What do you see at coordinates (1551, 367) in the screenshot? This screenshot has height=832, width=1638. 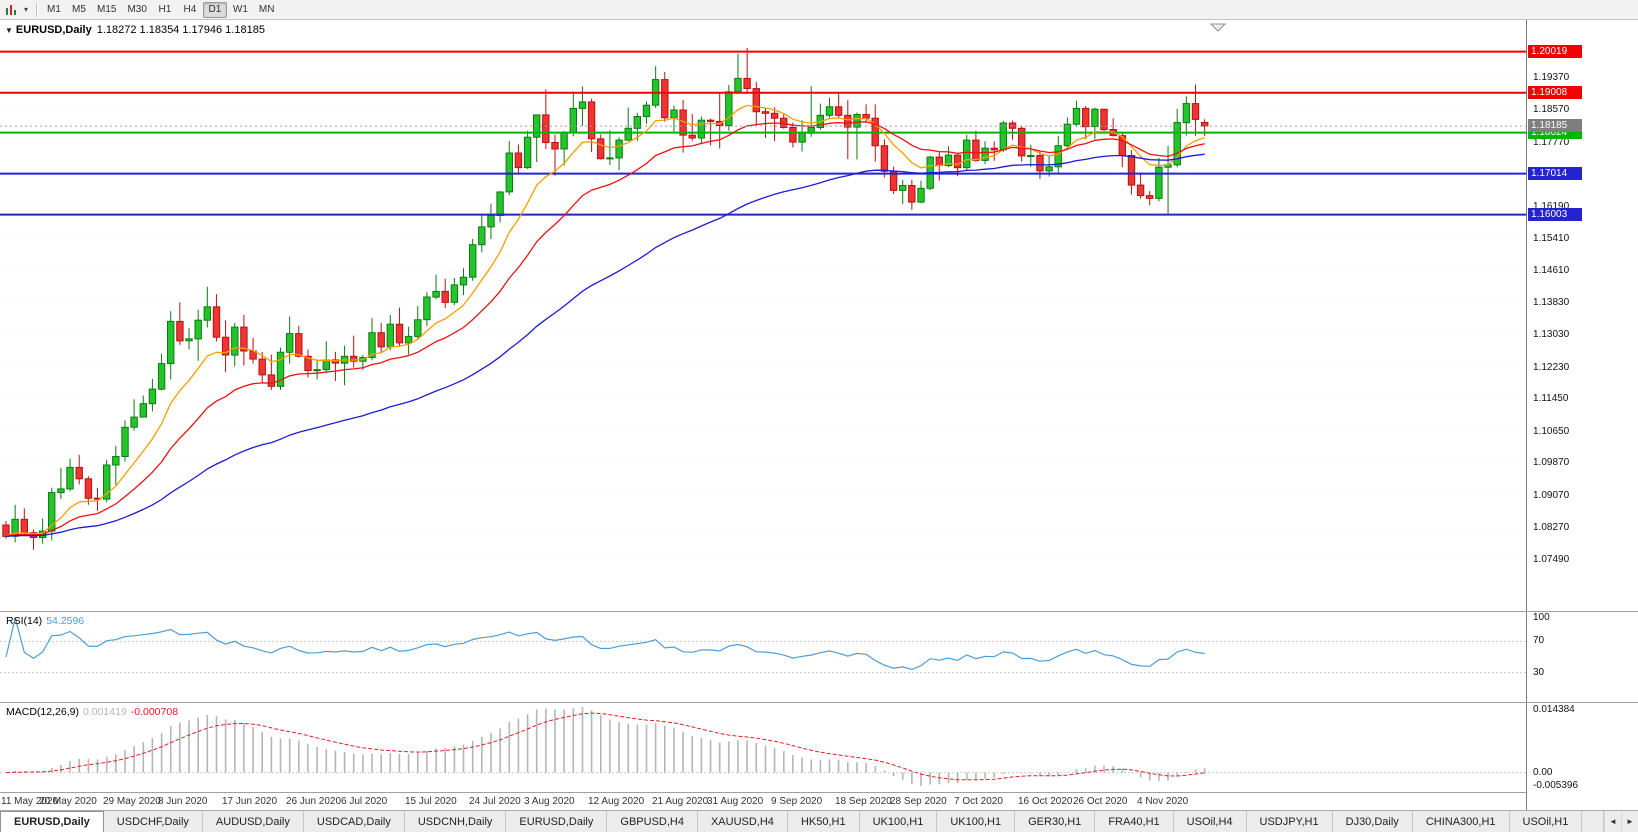 I see `price-tick-label: 1.12230` at bounding box center [1551, 367].